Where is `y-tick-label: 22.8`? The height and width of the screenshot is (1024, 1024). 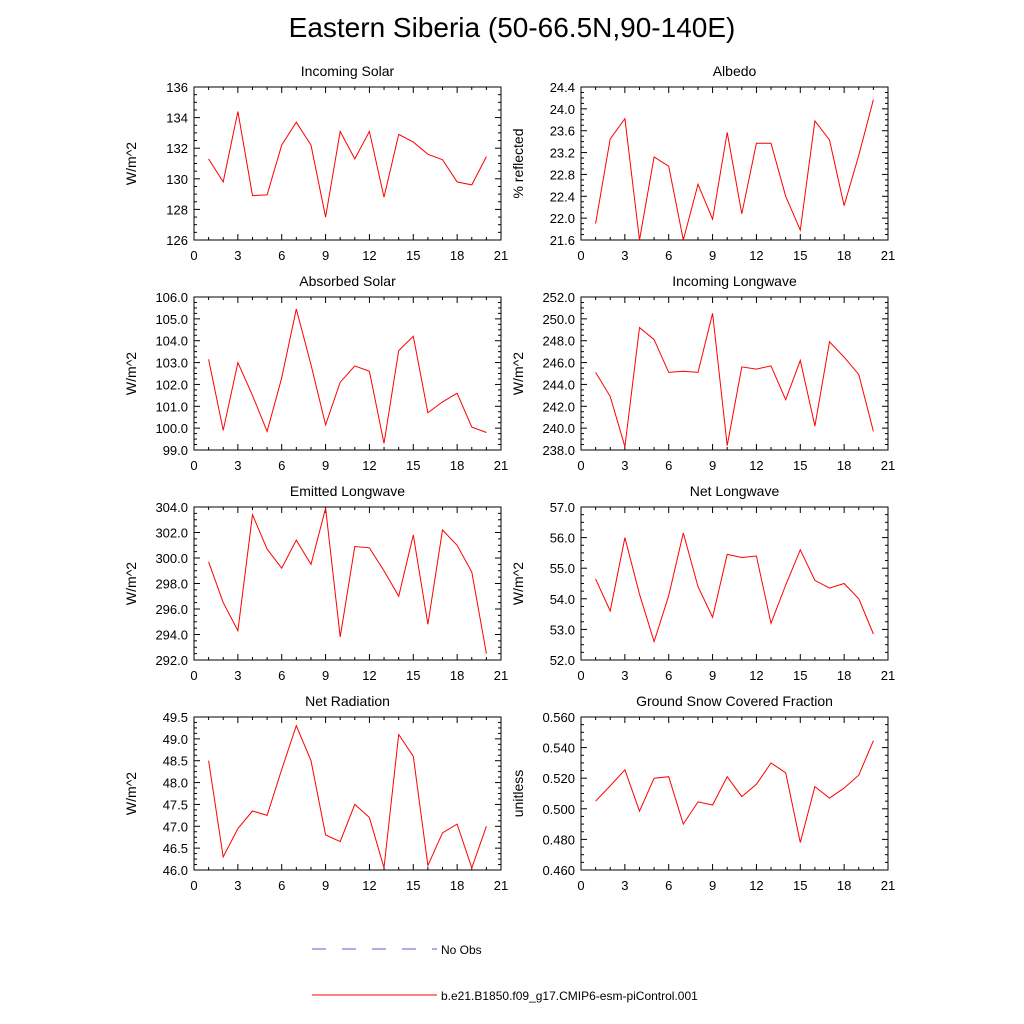 y-tick-label: 22.8 is located at coordinates (562, 174).